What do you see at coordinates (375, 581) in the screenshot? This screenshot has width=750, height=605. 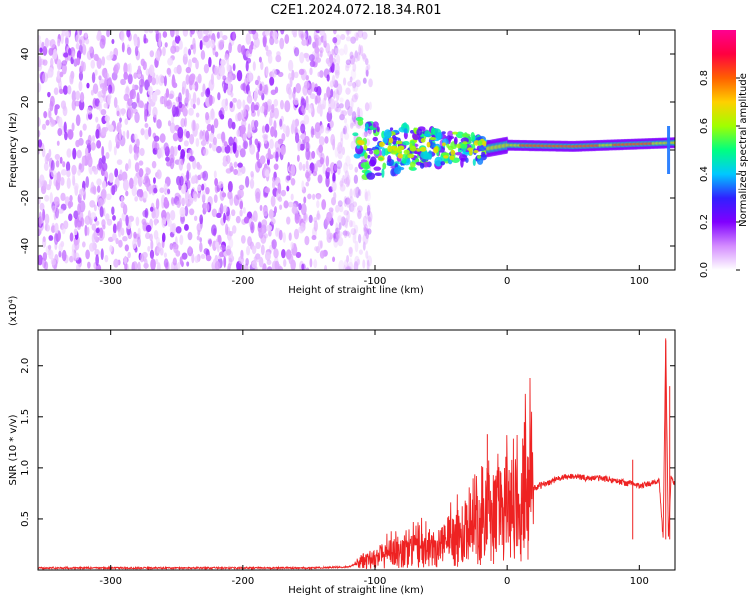 I see `x-tick-label: -100` at bounding box center [375, 581].